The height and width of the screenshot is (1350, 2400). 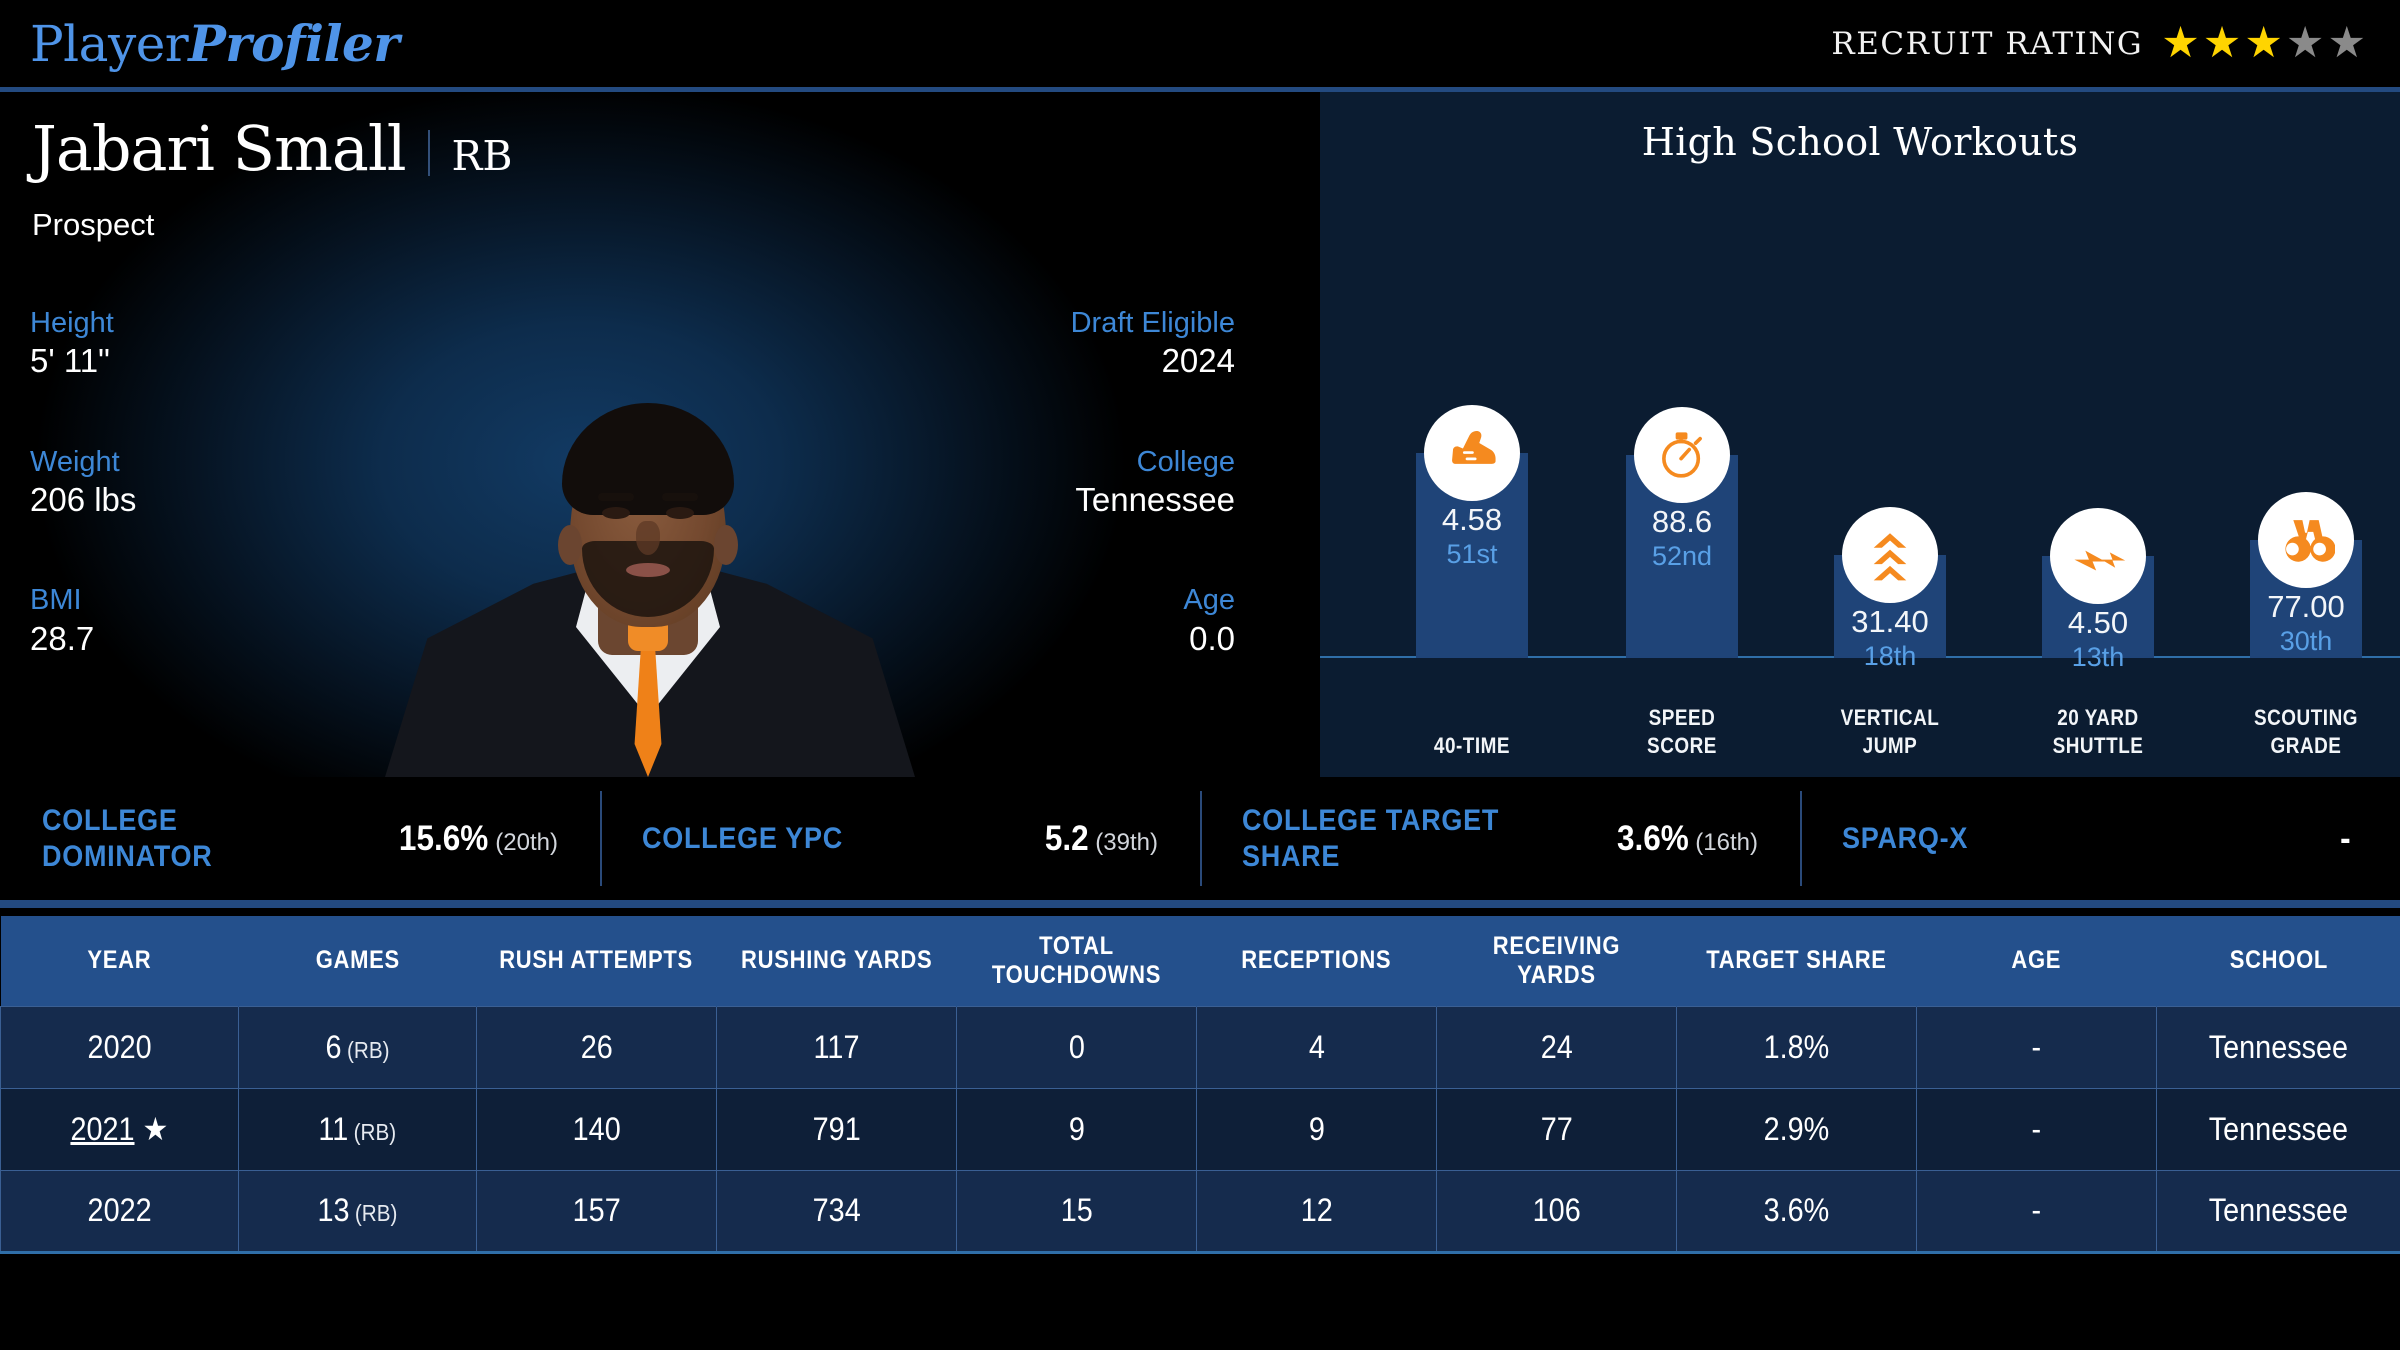 What do you see at coordinates (596, 1211) in the screenshot?
I see `cell-rush-attempts: 157` at bounding box center [596, 1211].